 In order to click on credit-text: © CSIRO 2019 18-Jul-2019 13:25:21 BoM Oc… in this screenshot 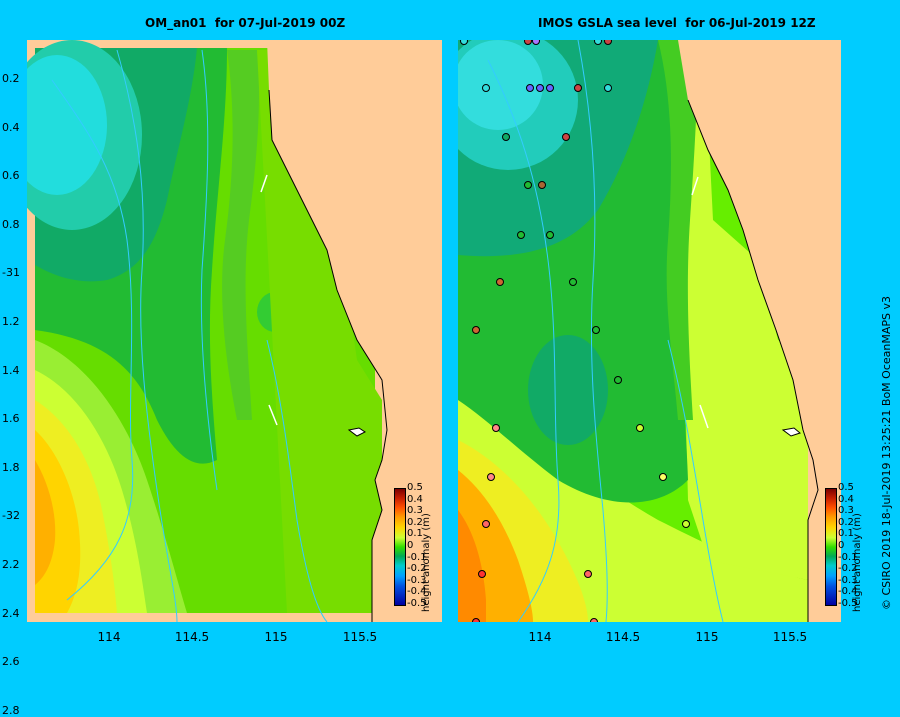, I will do `click(886, 453)`.